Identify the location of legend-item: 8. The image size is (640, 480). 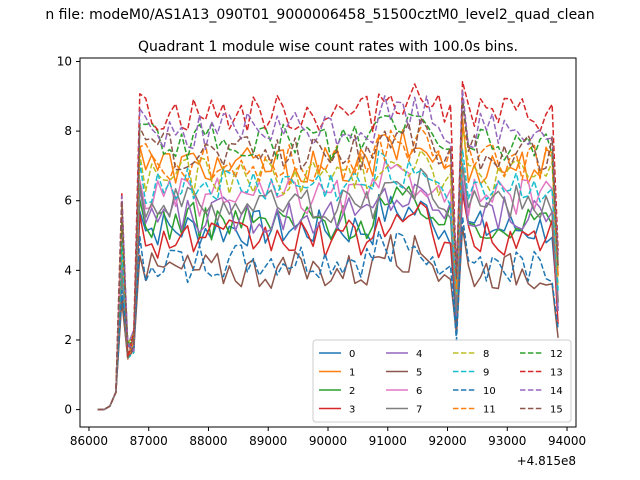
(471, 354).